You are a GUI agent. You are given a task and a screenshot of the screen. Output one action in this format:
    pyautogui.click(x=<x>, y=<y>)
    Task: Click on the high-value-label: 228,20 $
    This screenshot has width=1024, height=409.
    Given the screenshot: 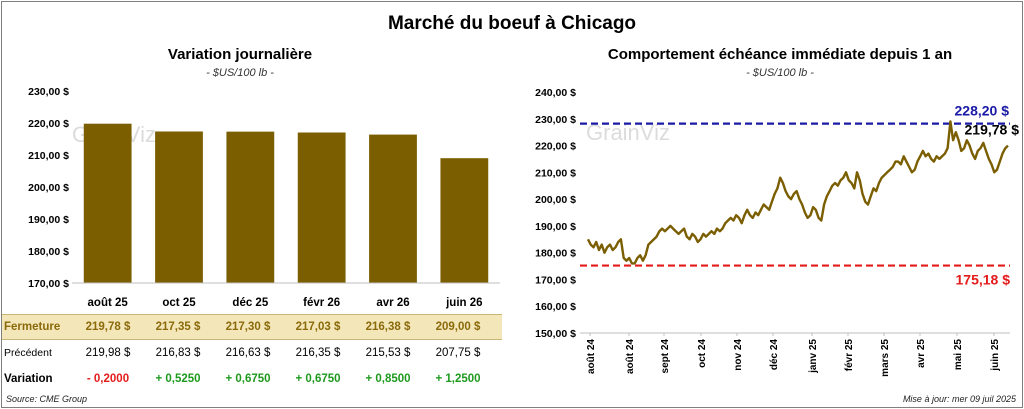 What is the action you would take?
    pyautogui.click(x=982, y=111)
    